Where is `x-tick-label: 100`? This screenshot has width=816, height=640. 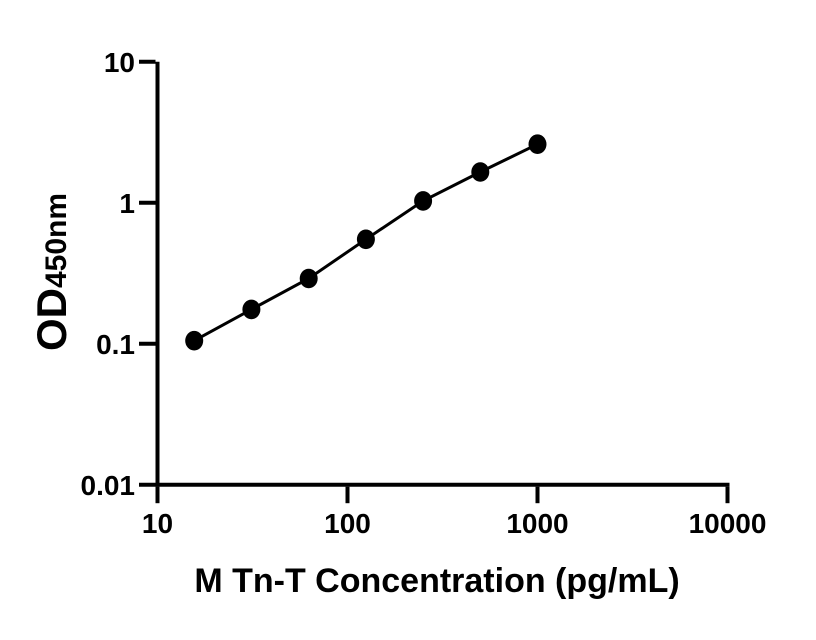
x-tick-label: 100 is located at coordinates (347, 523).